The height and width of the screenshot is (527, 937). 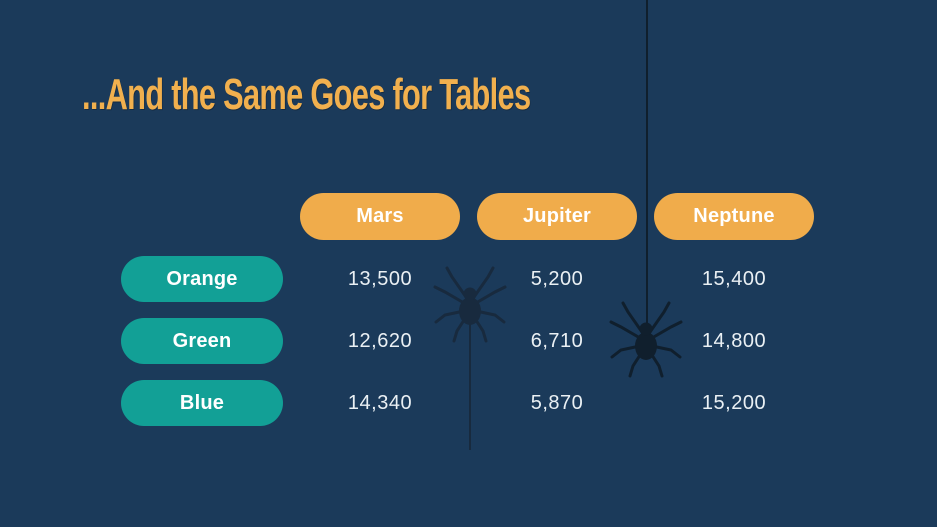 What do you see at coordinates (202, 403) in the screenshot?
I see `row-header-blue: Blue` at bounding box center [202, 403].